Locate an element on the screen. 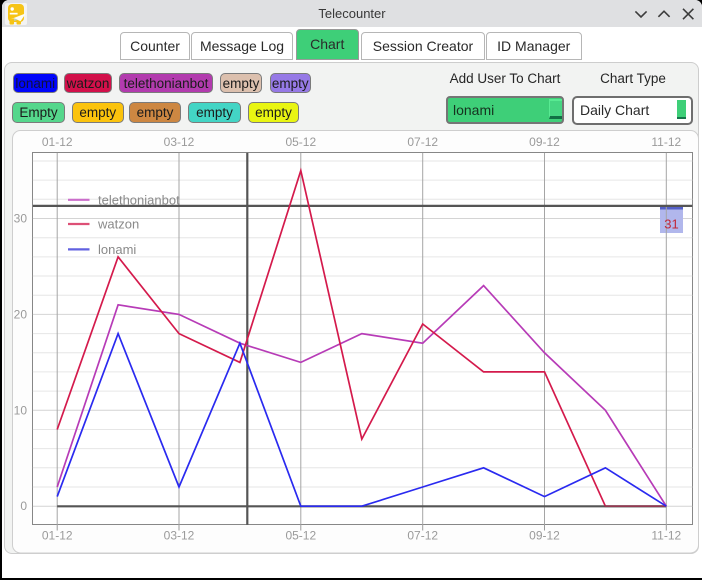 Image resolution: width=702 pixels, height=580 pixels. svg-text: lonami is located at coordinates (117, 249).